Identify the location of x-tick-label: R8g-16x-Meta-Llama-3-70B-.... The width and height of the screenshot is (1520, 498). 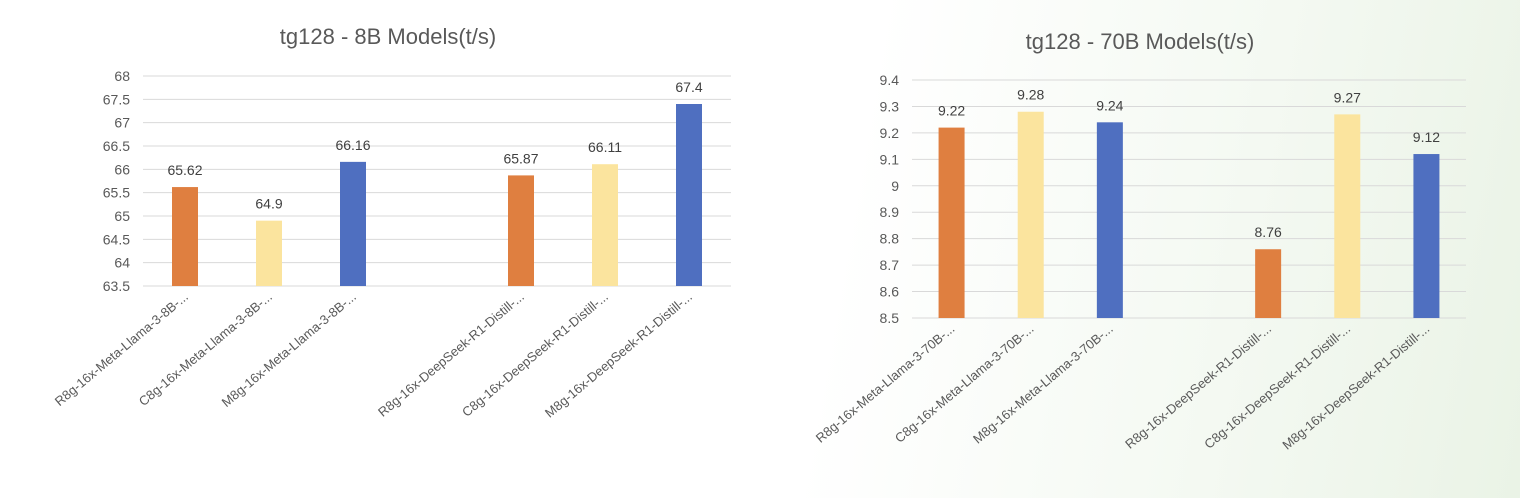
(885, 383).